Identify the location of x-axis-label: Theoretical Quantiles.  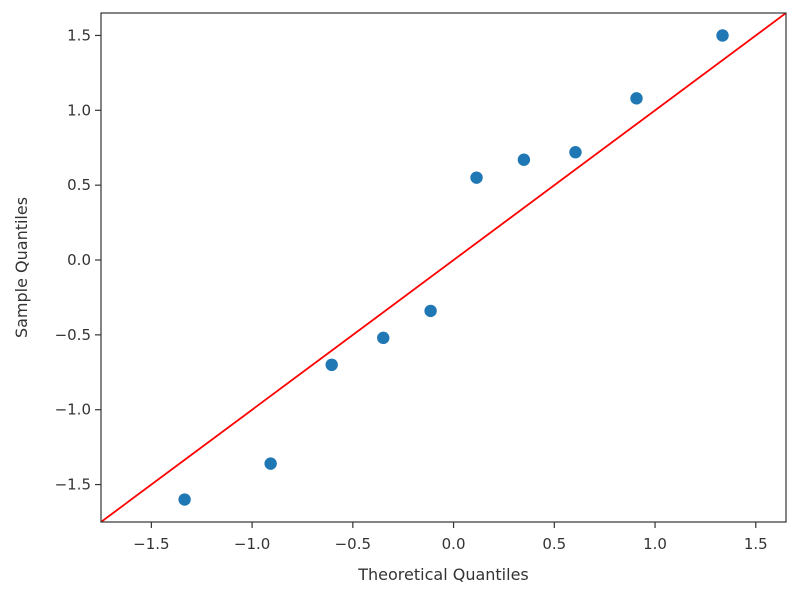
(443, 574).